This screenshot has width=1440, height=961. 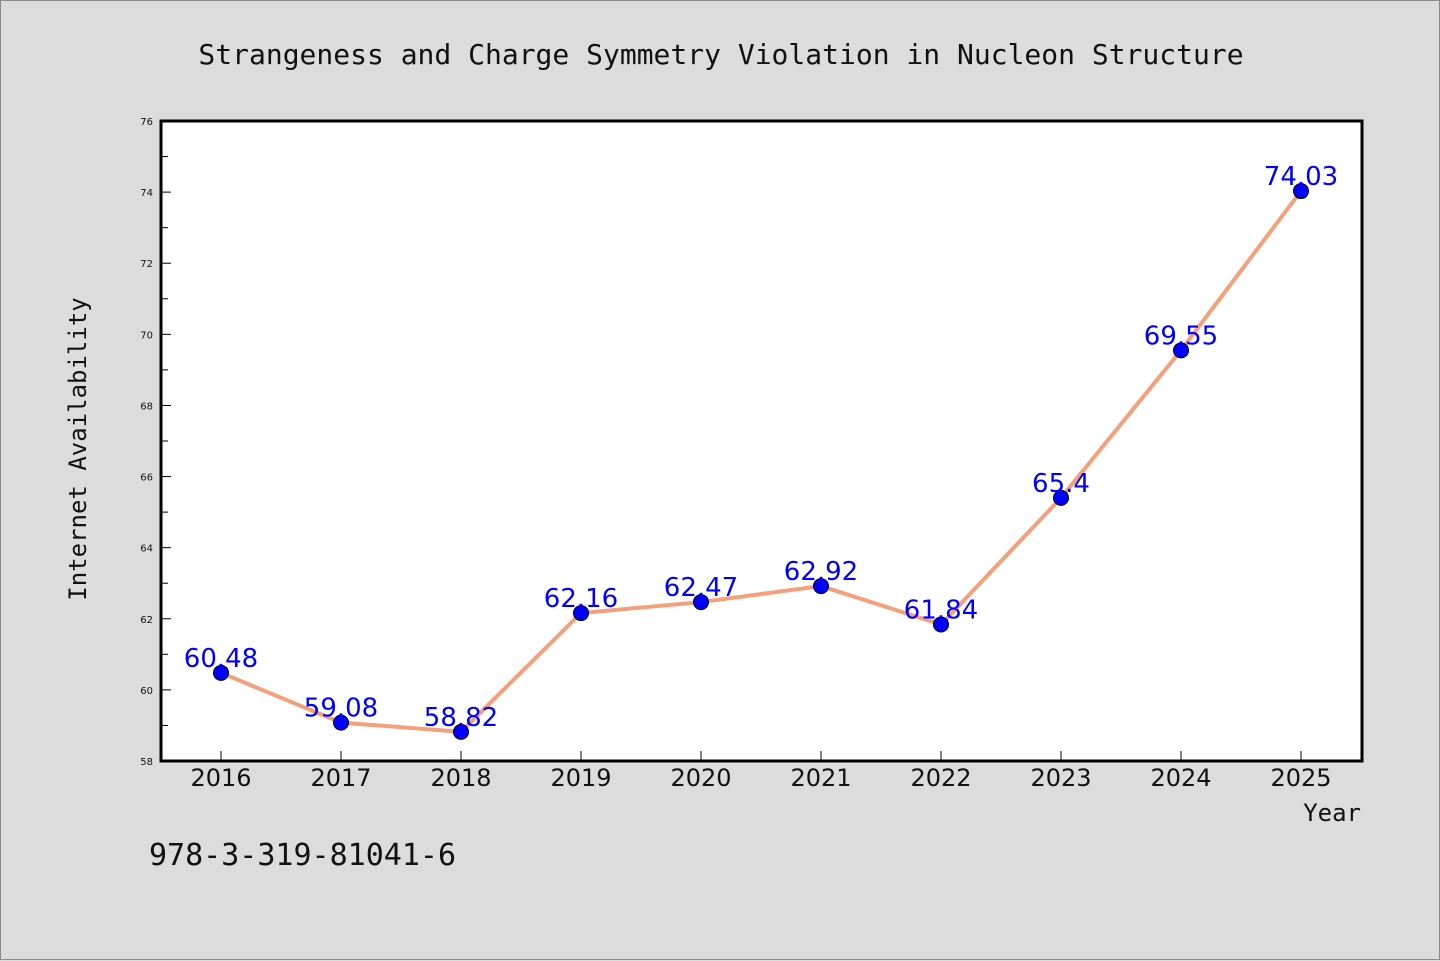 I want to click on data-label: 62.47, so click(x=701, y=588).